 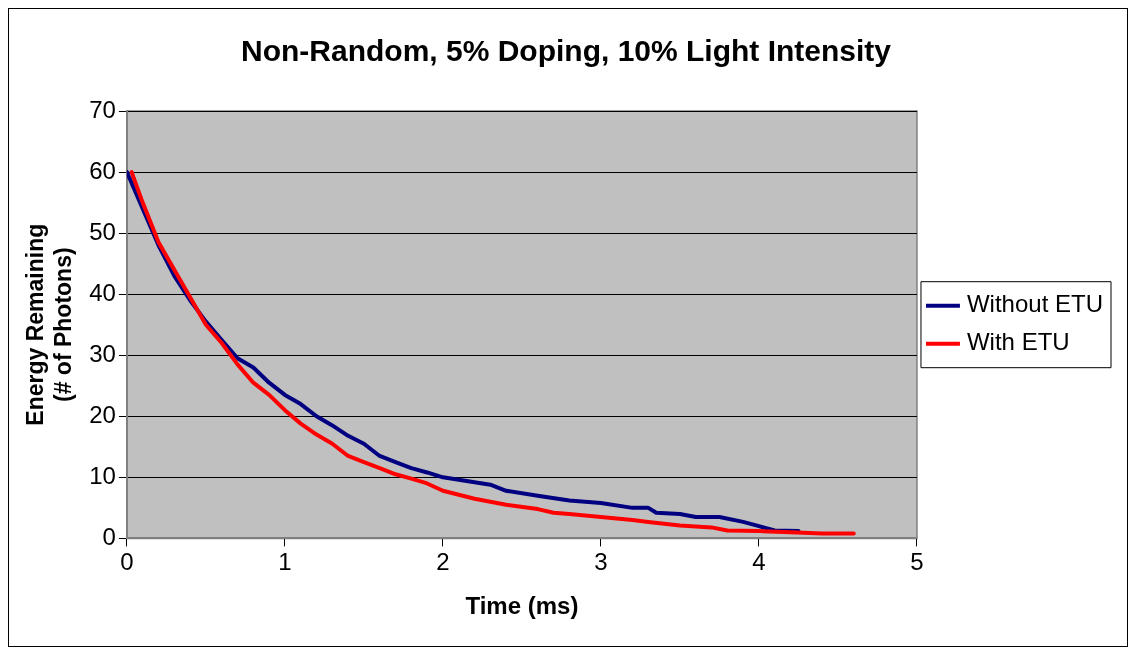 I want to click on x-tick-label: 2, so click(x=443, y=562).